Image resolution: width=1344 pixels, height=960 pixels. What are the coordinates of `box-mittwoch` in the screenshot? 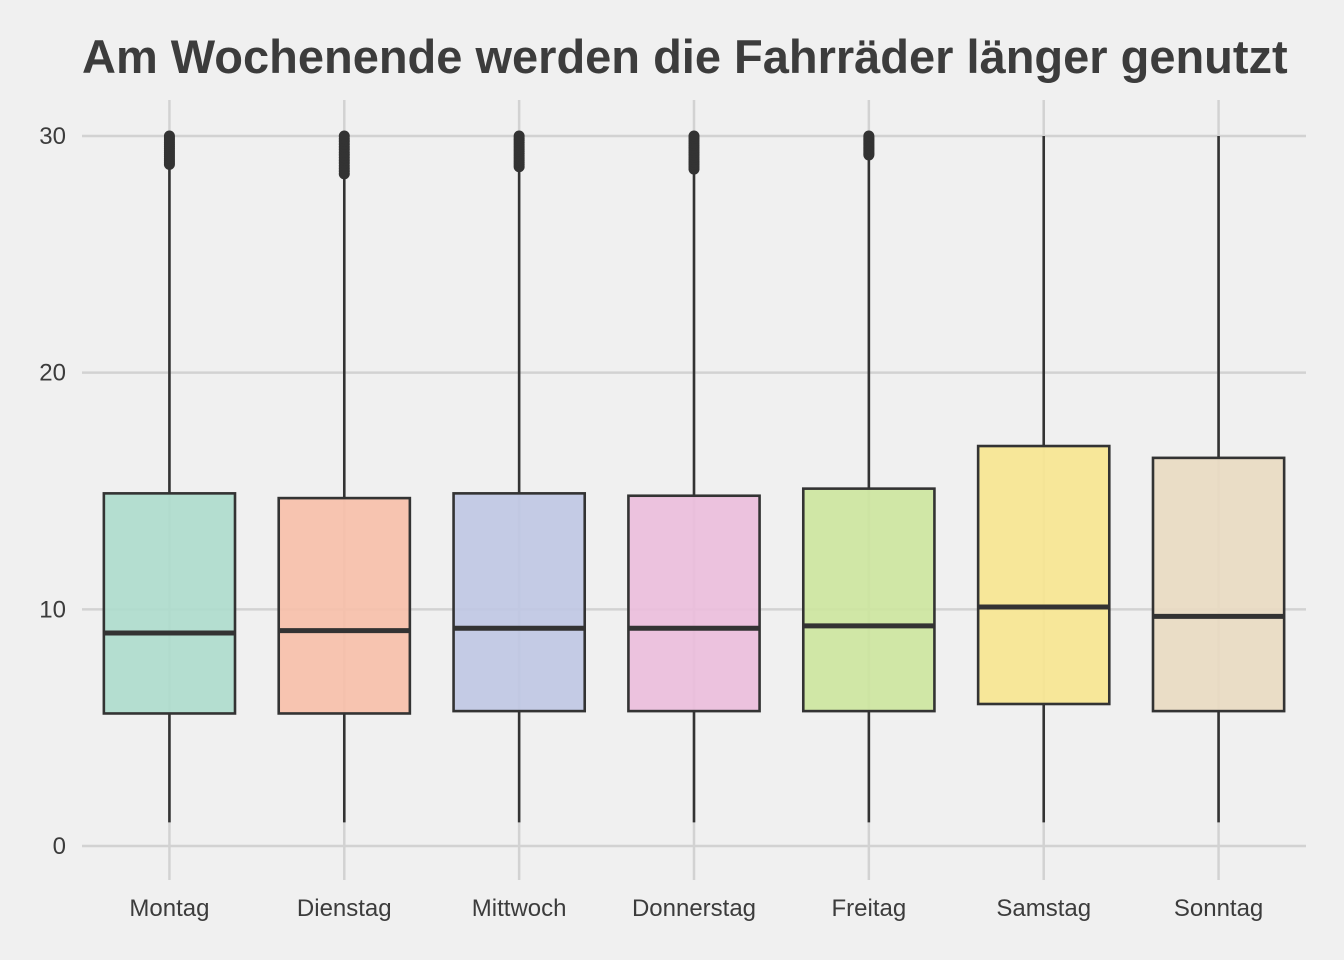 It's located at (519, 476).